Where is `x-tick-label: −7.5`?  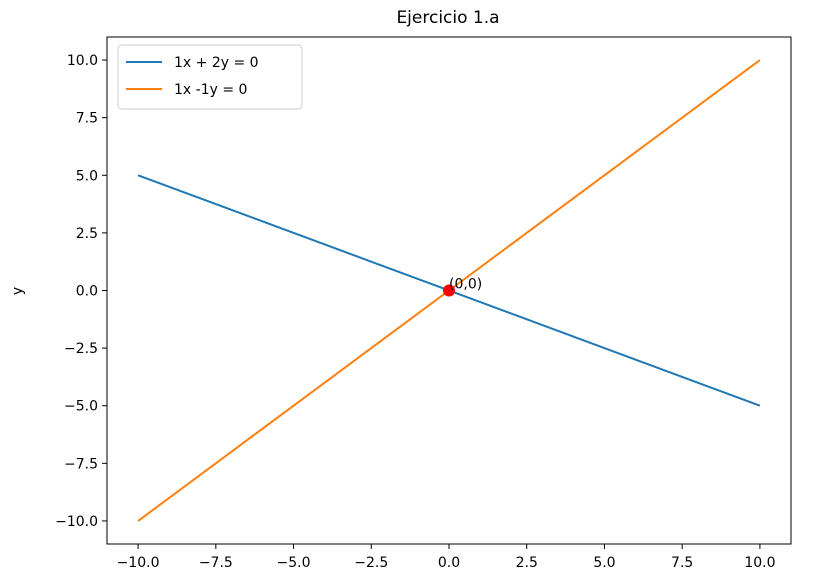 x-tick-label: −7.5 is located at coordinates (216, 563).